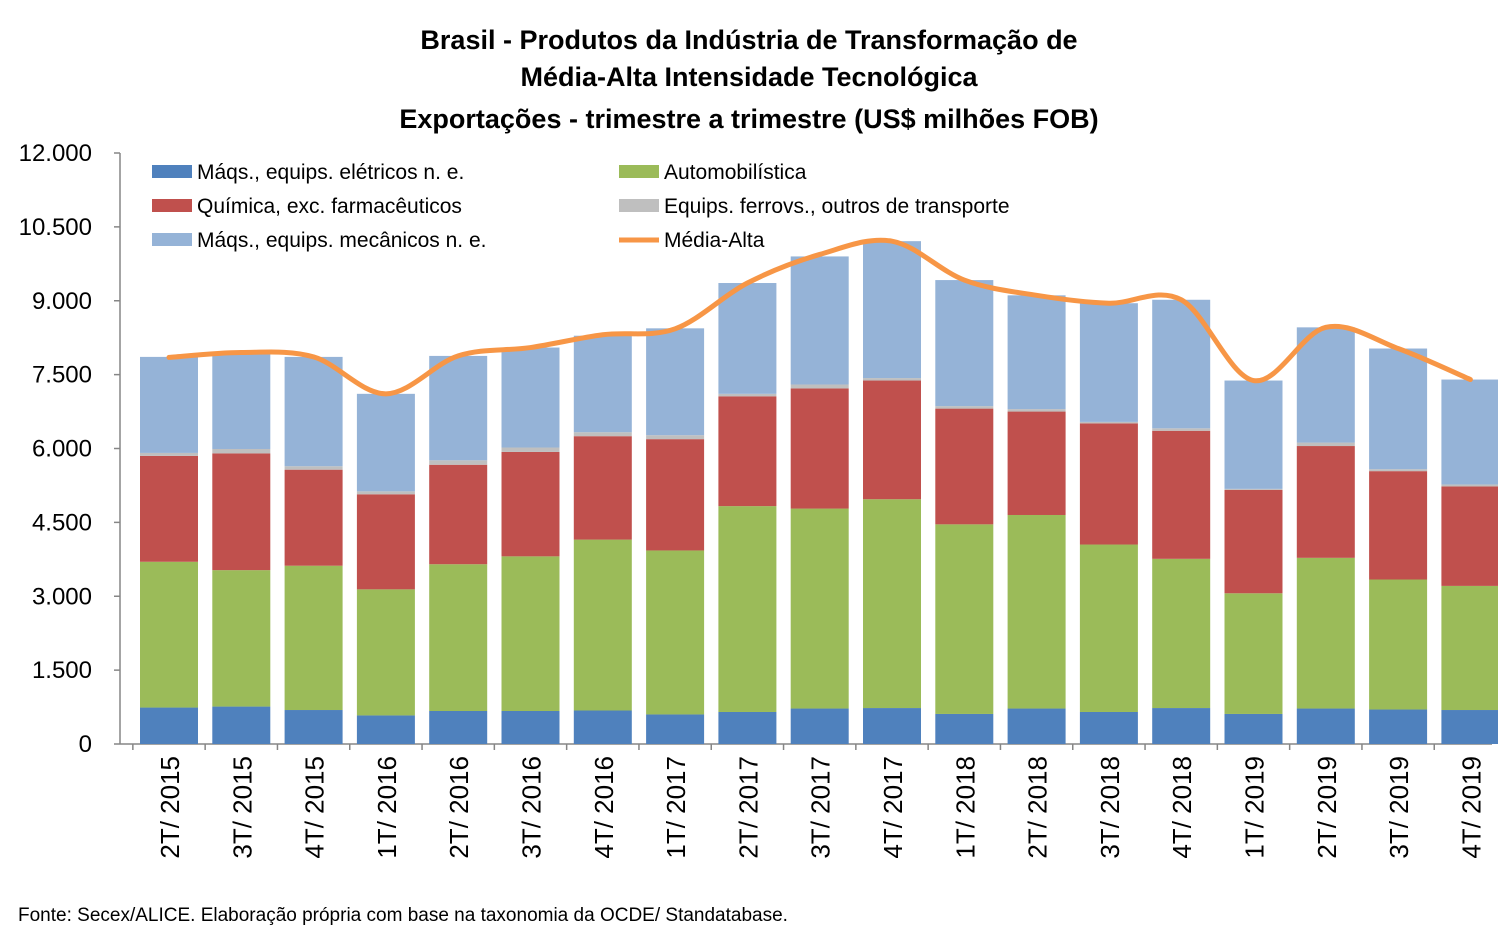  I want to click on y-tick-label: 10.500, so click(55, 227).